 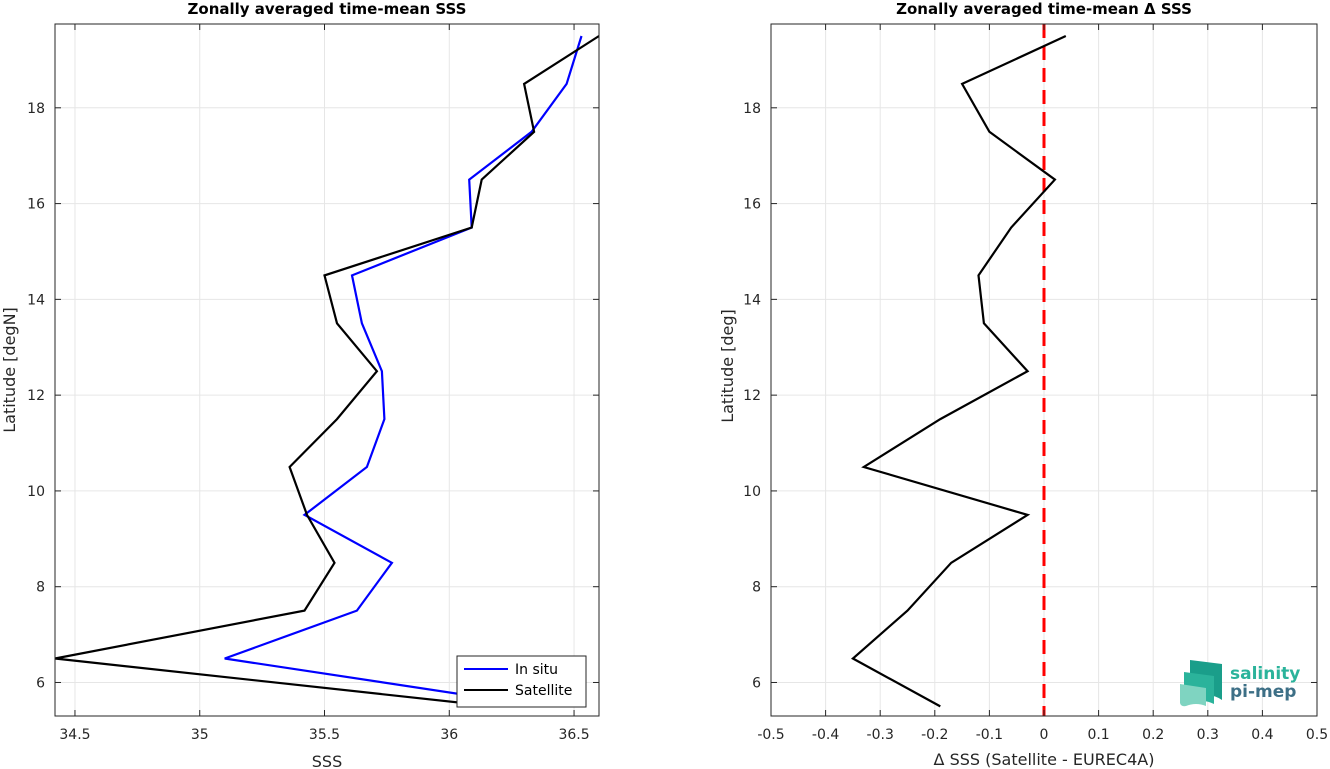 What do you see at coordinates (880, 735) in the screenshot?
I see `x-tick-label: -0.3` at bounding box center [880, 735].